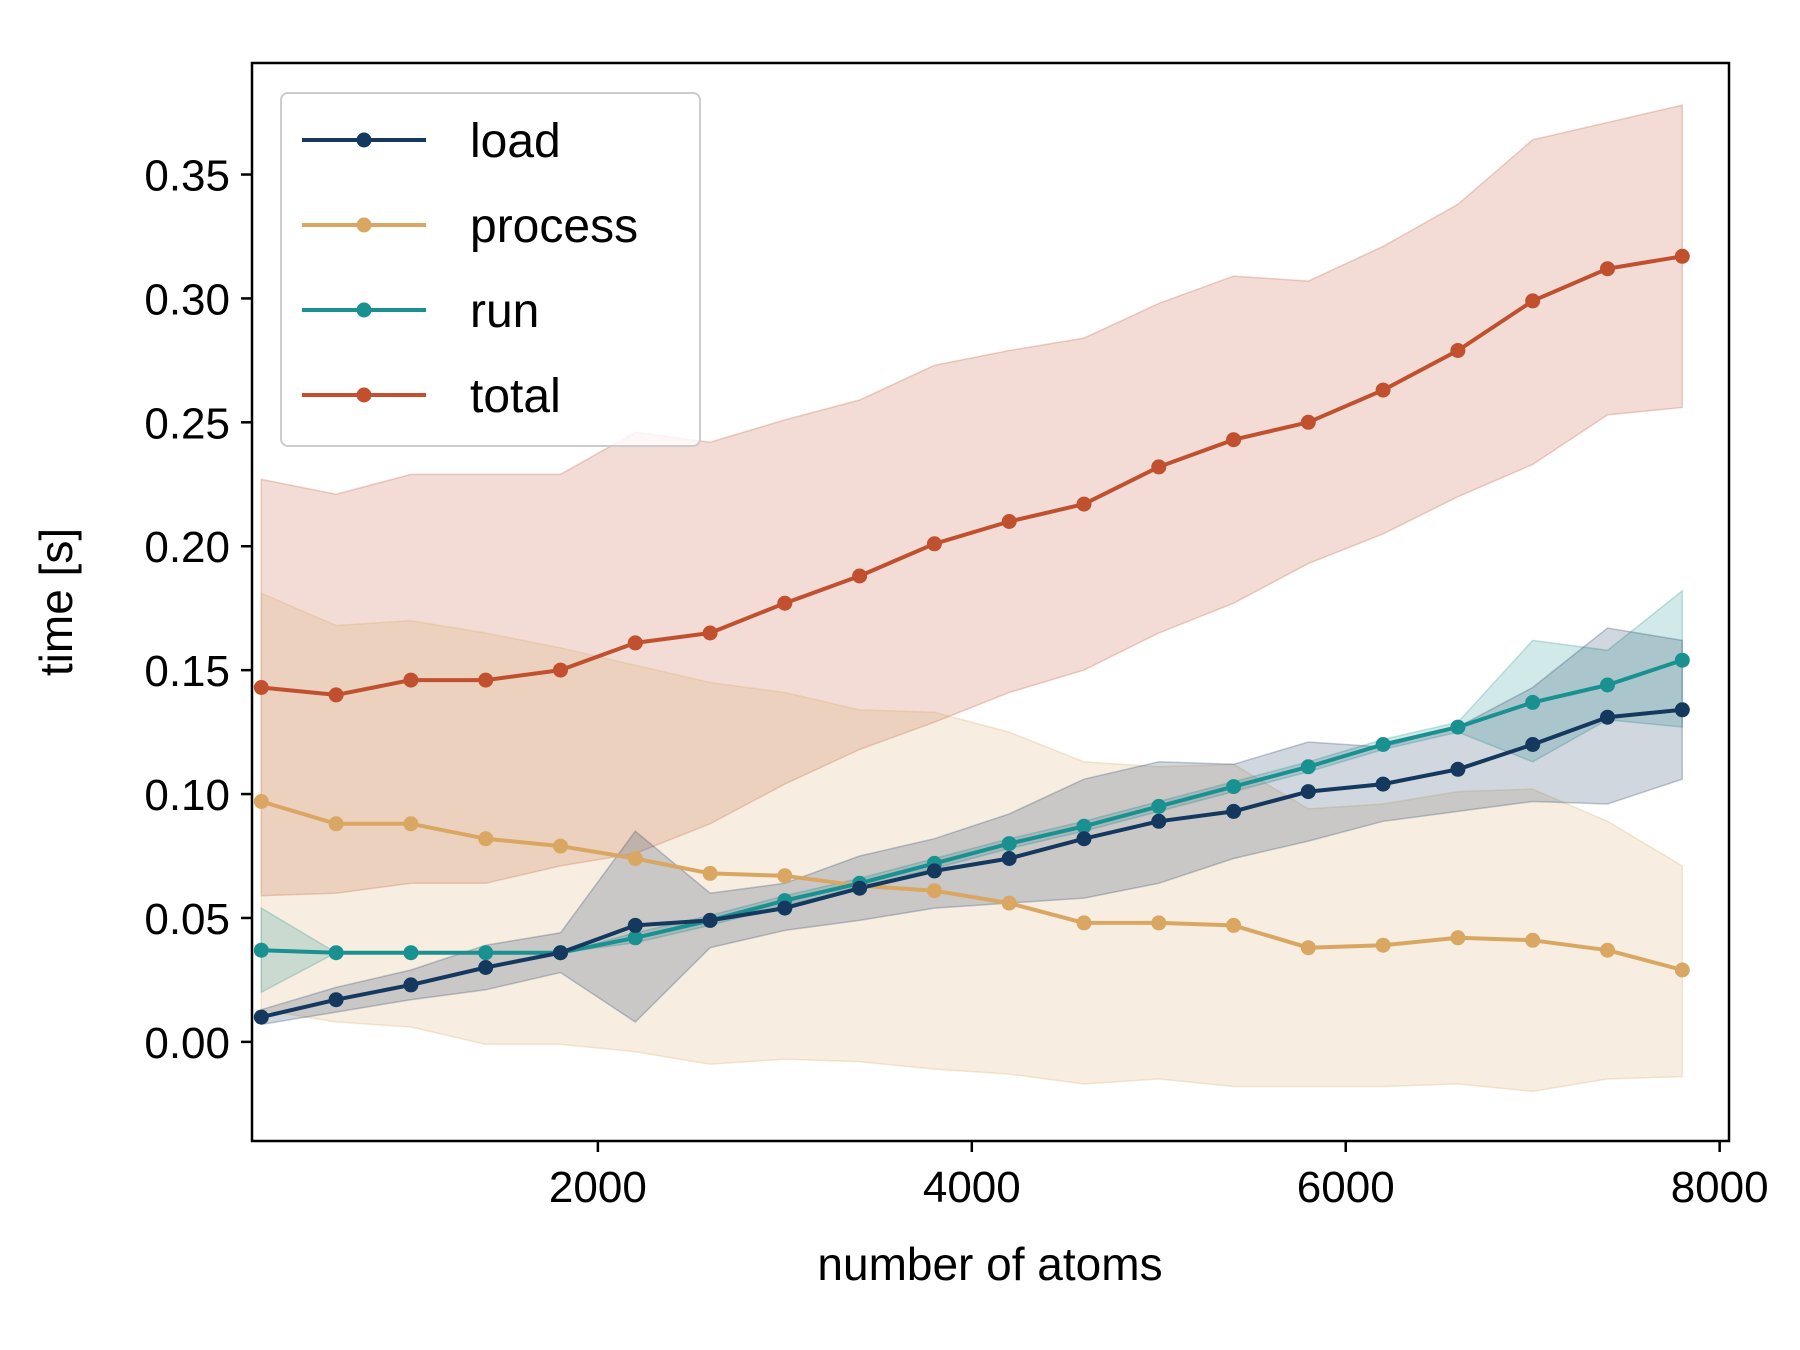  I want to click on y-tick-label: 0.05, so click(187, 919).